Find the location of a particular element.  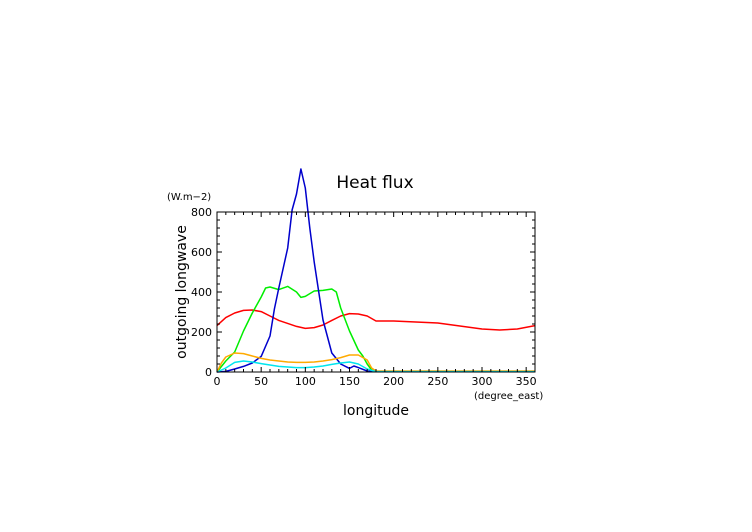

x-tick-label: 50 is located at coordinates (261, 381).